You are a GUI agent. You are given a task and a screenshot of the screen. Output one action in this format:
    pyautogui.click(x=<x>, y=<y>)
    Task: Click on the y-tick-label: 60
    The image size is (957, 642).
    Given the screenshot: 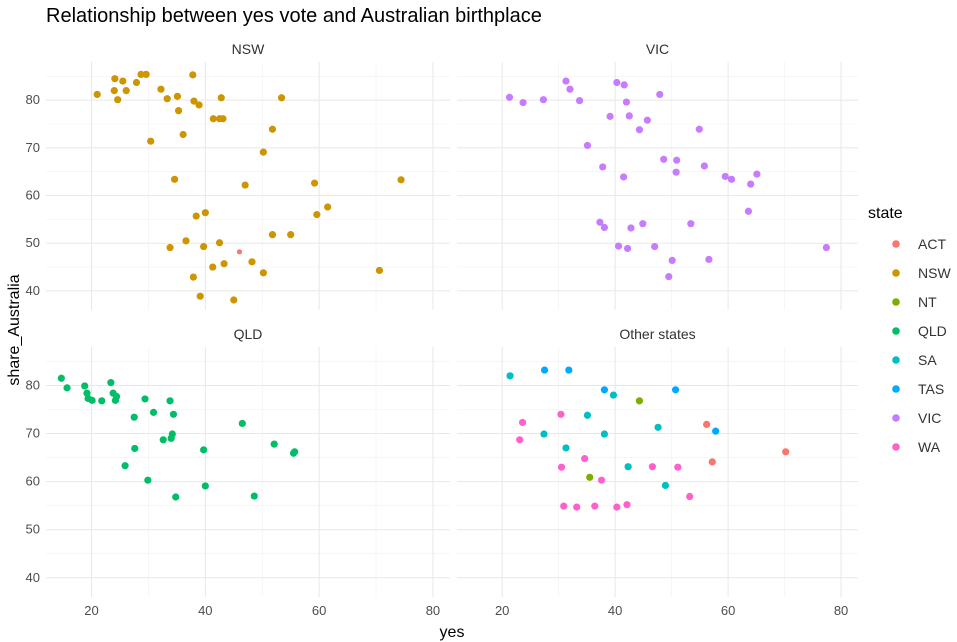 What is the action you would take?
    pyautogui.click(x=33, y=481)
    